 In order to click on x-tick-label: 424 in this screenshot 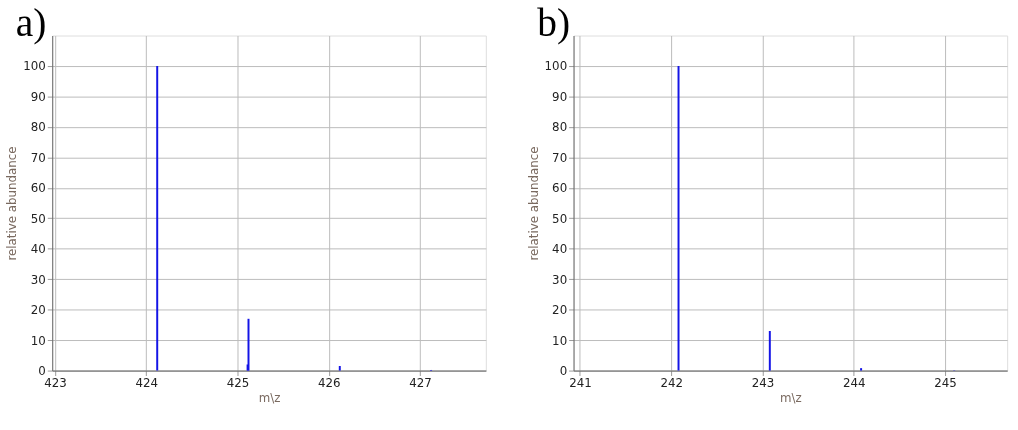, I will do `click(147, 382)`.